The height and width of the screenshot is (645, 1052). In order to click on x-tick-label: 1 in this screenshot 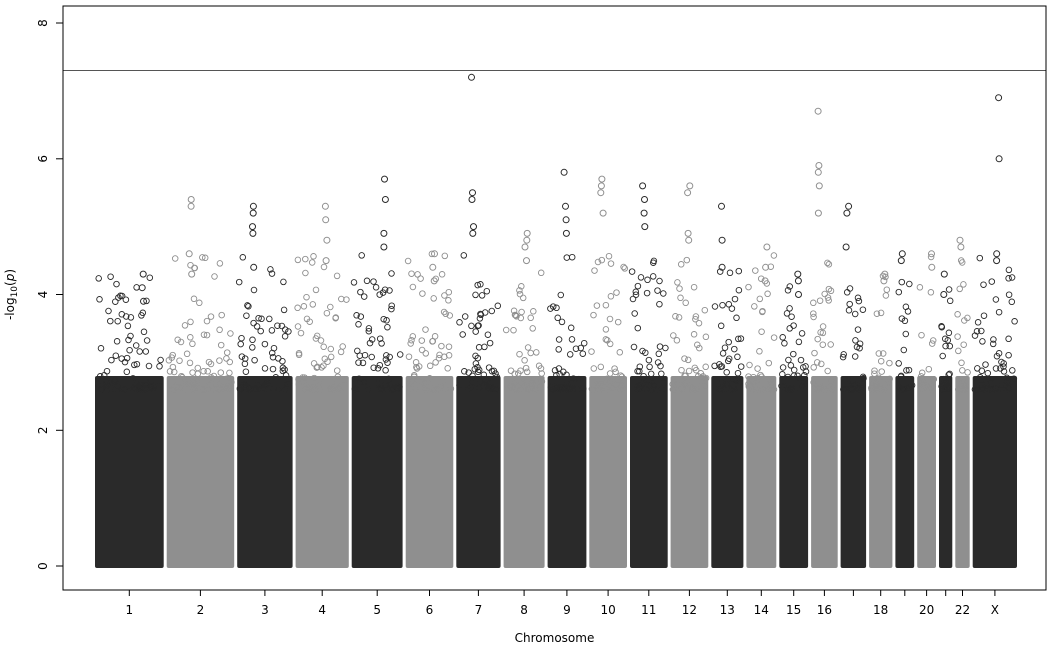, I will do `click(129, 610)`.